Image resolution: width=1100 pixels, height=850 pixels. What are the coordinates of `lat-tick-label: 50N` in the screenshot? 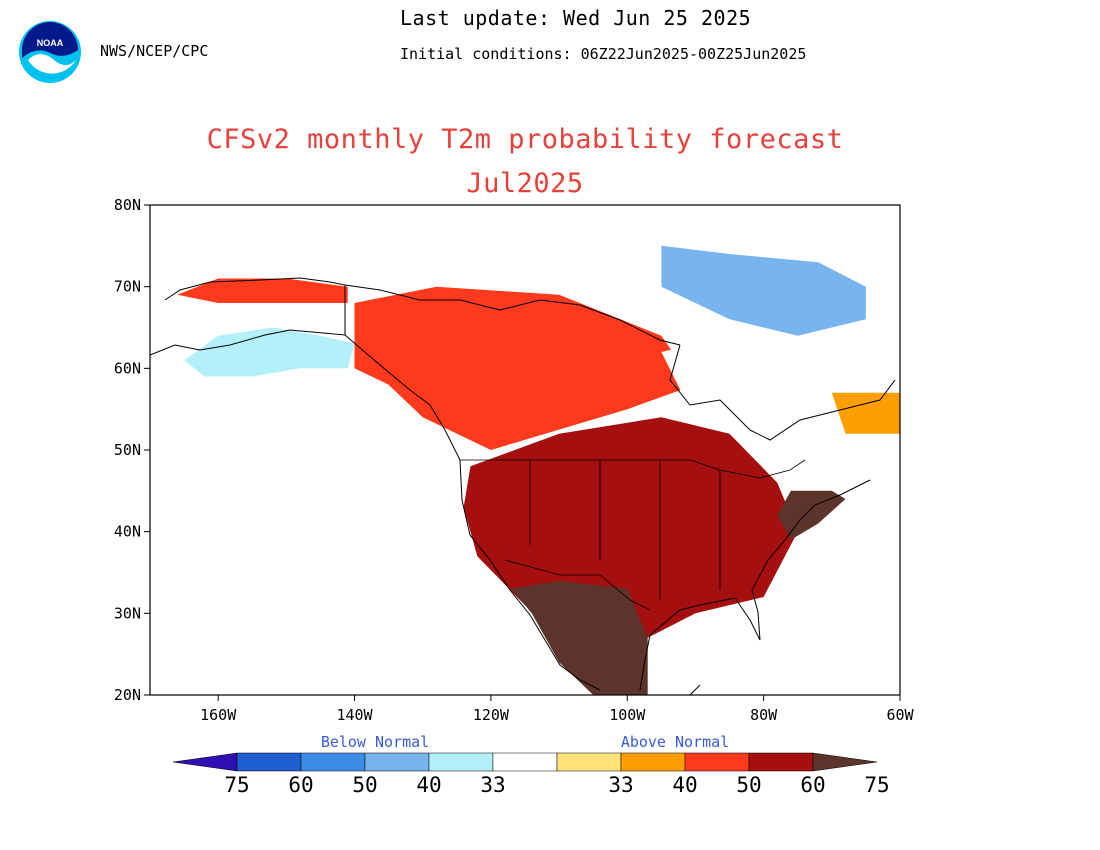 It's located at (127, 450).